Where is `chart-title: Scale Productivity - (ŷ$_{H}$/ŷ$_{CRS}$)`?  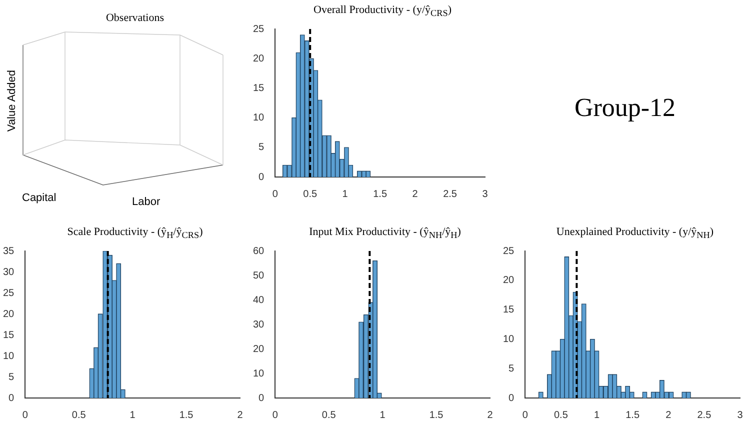 chart-title: Scale Productivity - (ŷ$_{H}$/ŷ$_{CRS}$) is located at coordinates (135, 233).